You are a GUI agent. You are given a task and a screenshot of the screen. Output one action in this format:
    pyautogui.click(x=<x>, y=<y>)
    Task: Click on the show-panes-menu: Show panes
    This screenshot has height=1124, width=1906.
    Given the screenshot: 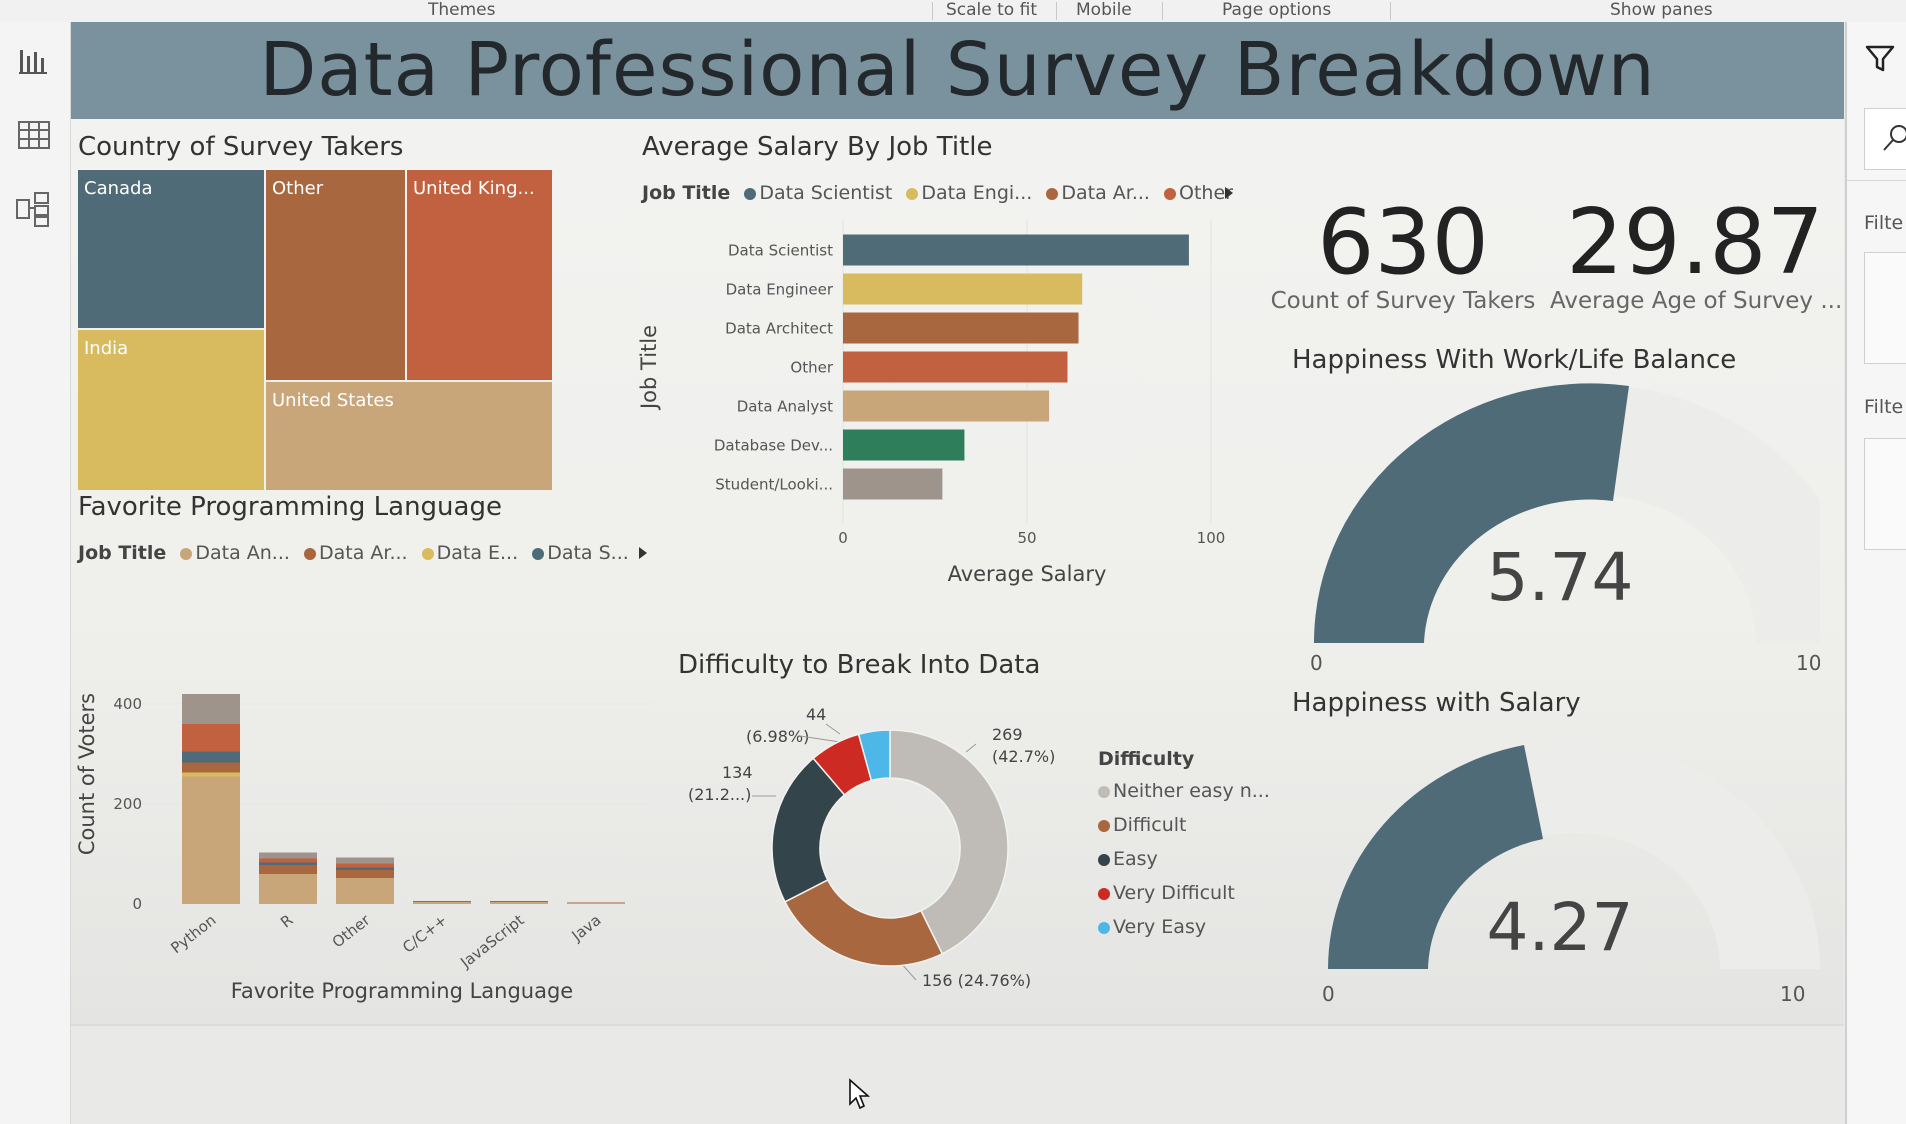 What is the action you would take?
    pyautogui.click(x=1661, y=10)
    